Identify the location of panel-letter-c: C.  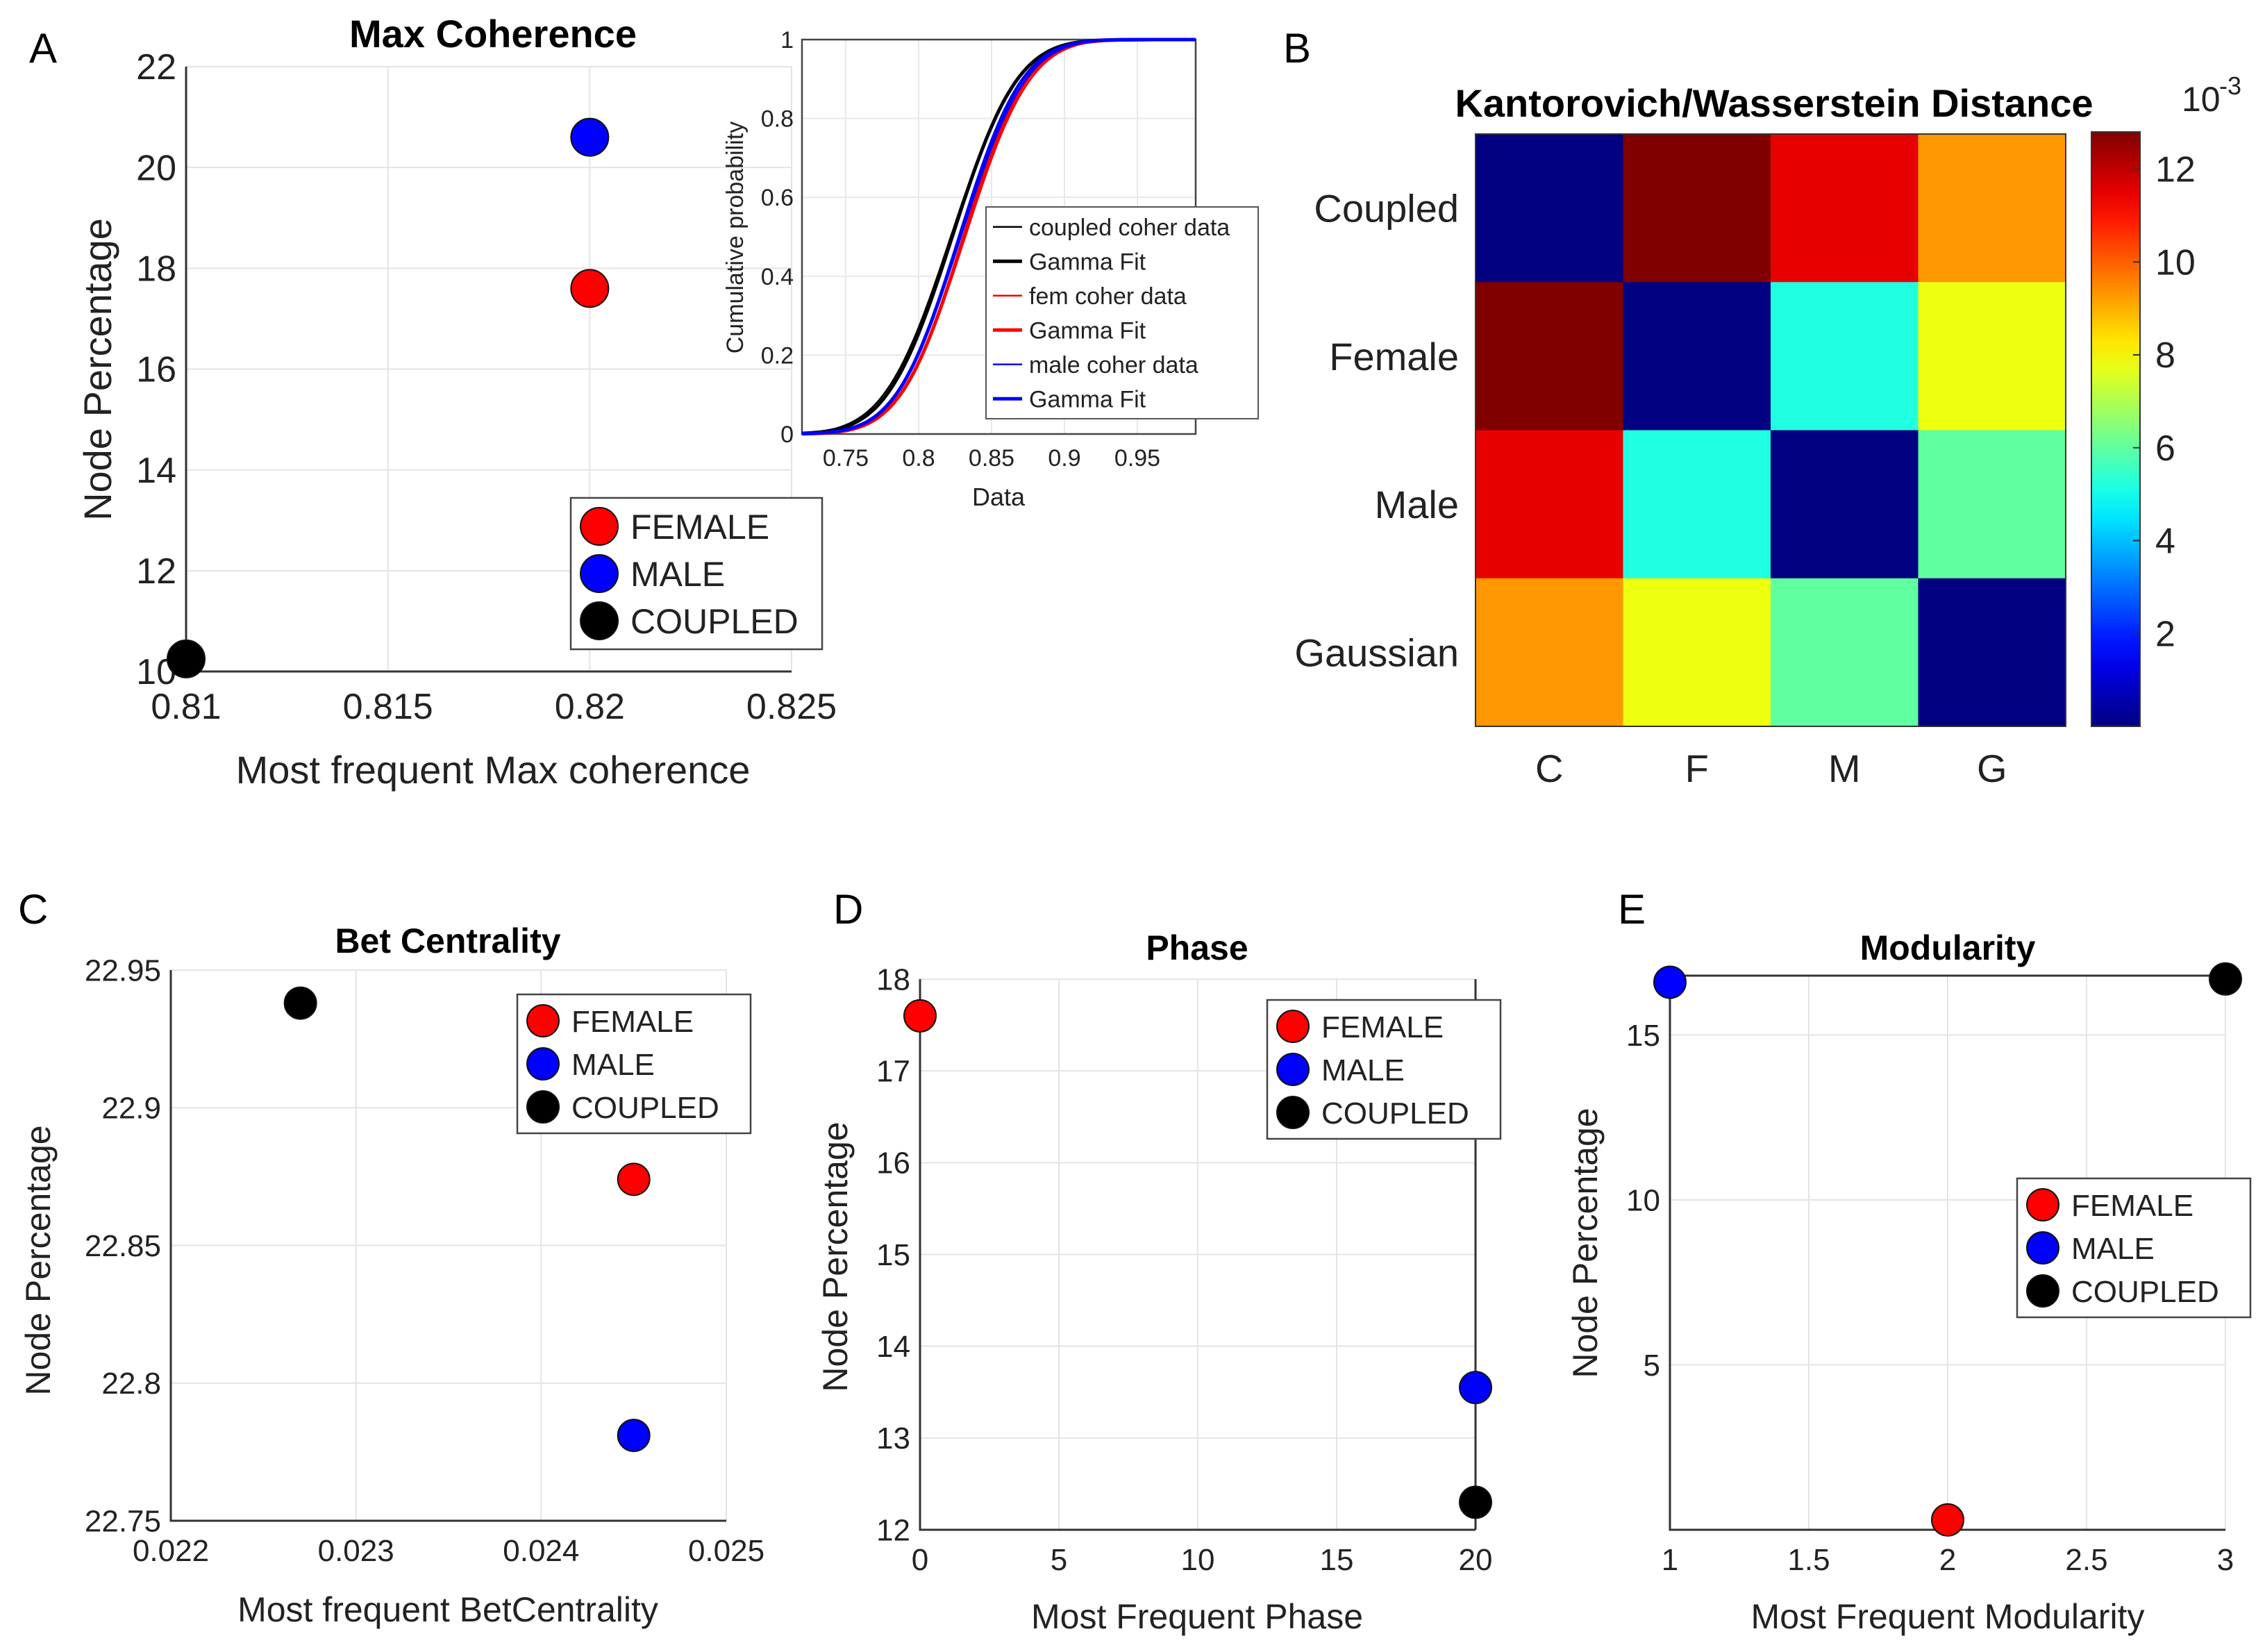
(33, 910).